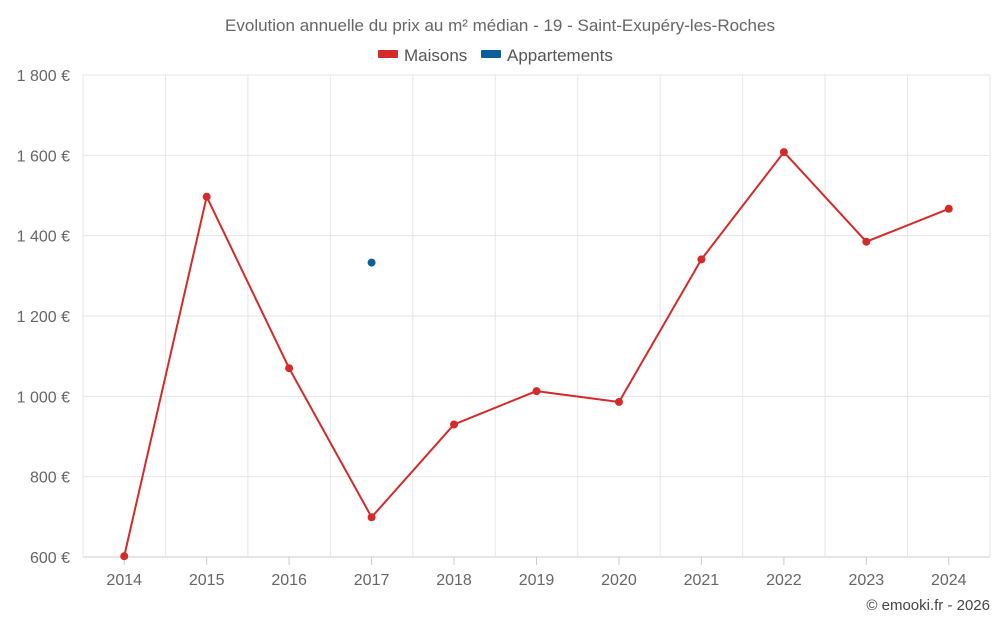 The width and height of the screenshot is (1000, 625). Describe the element at coordinates (784, 580) in the screenshot. I see `x-tick-label: 2022` at that location.